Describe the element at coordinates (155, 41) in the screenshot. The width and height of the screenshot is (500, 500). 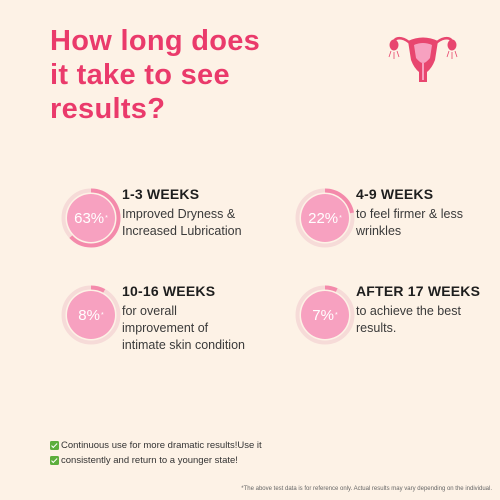
I see `title-line: How long does` at that location.